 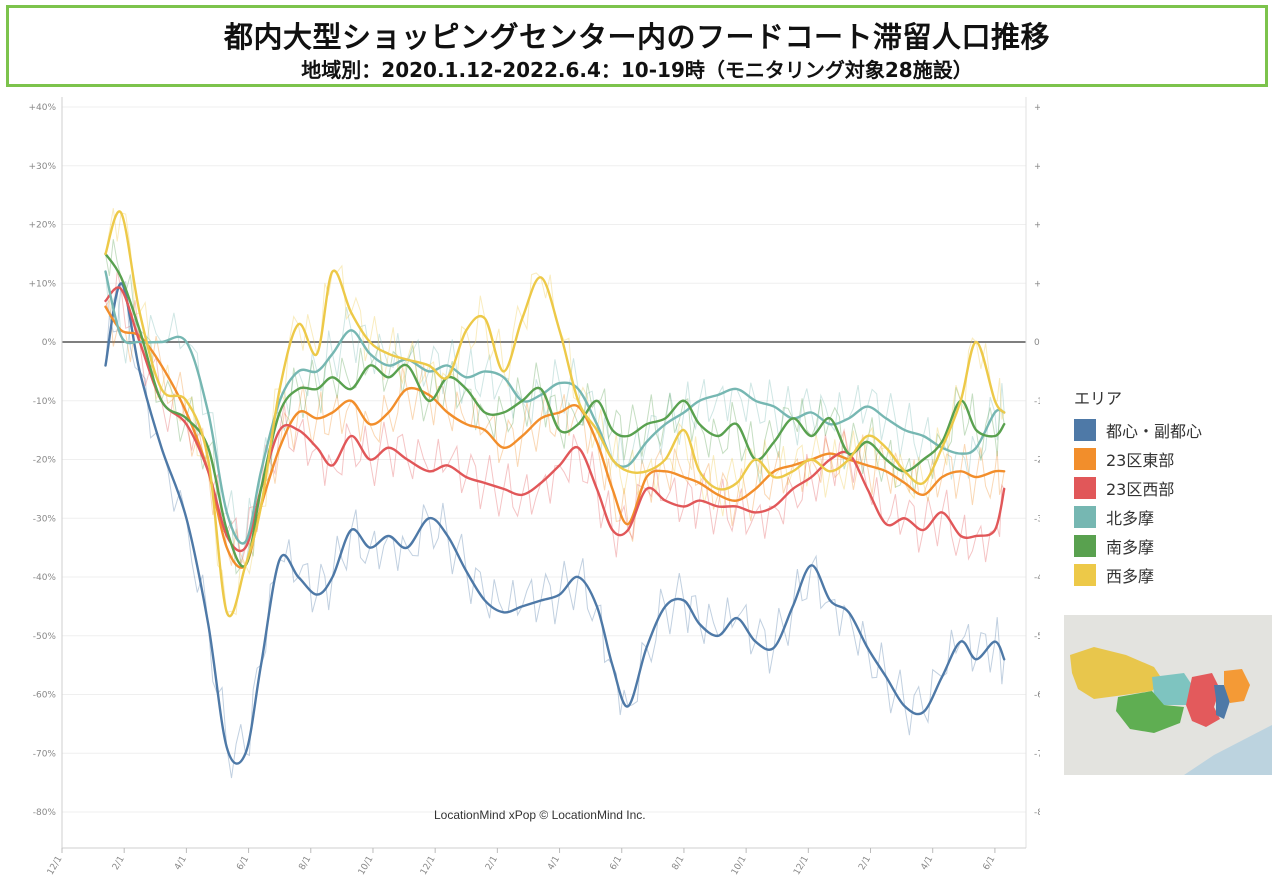 What do you see at coordinates (45, 754) in the screenshot?
I see `y-tick-label-left: -70%` at bounding box center [45, 754].